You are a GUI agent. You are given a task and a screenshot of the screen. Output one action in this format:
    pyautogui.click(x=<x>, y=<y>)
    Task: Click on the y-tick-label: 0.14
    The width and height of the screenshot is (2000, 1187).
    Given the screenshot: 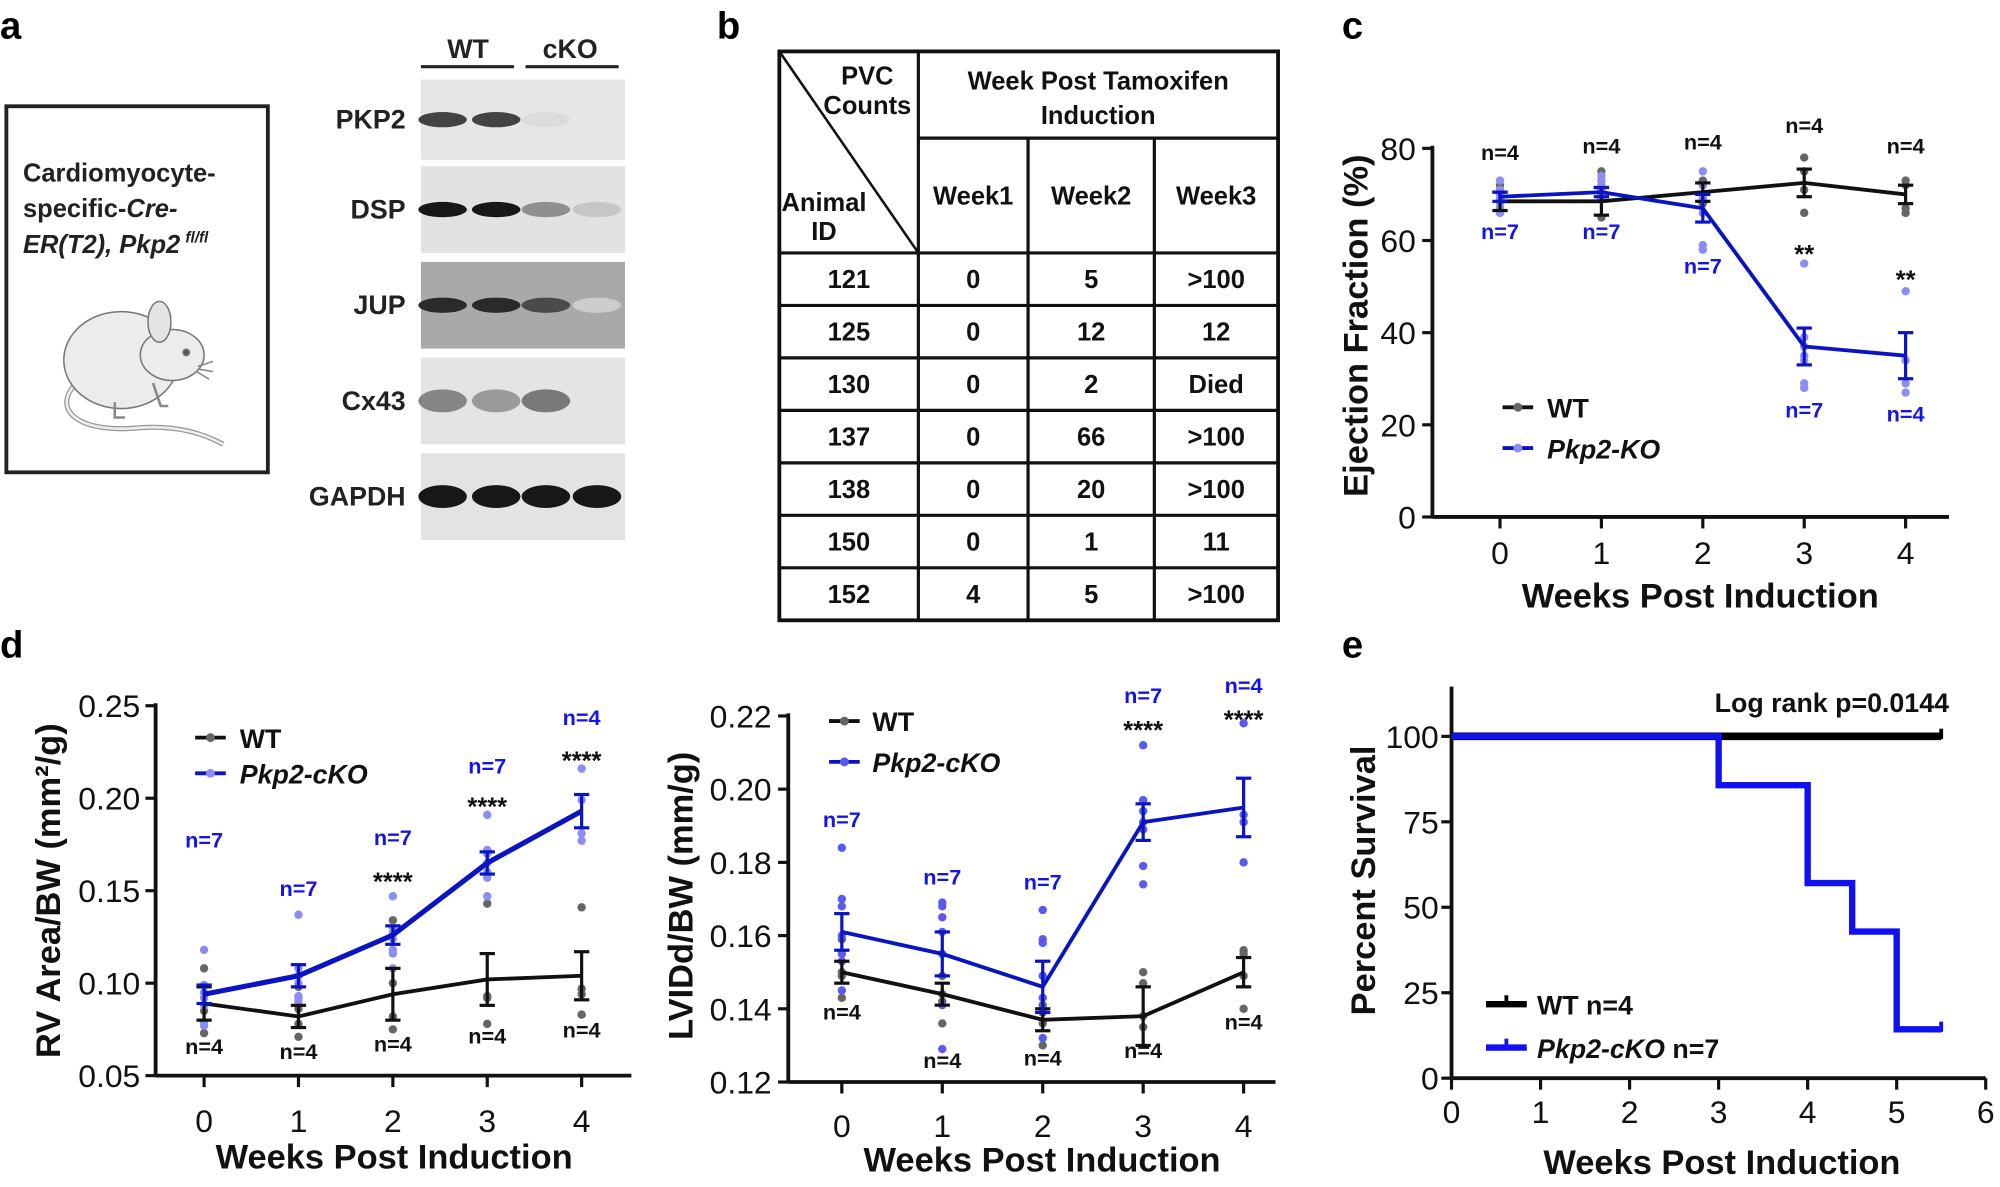 What is the action you would take?
    pyautogui.click(x=741, y=1009)
    